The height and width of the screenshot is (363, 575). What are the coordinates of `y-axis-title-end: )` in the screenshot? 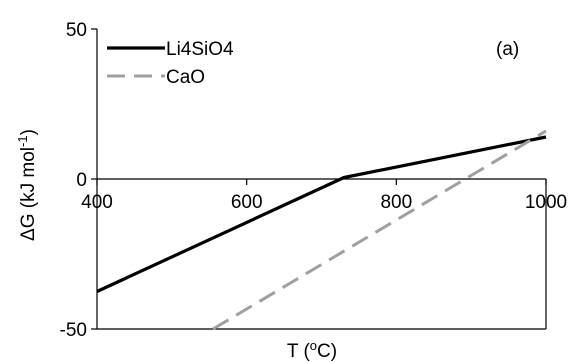 It's located at (28, 132).